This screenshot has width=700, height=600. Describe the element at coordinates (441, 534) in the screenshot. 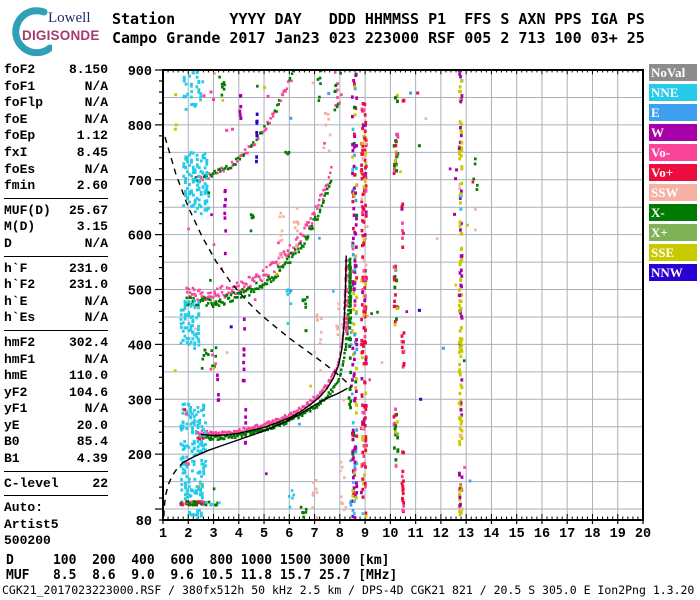

I see `x-tick-label: 12` at that location.